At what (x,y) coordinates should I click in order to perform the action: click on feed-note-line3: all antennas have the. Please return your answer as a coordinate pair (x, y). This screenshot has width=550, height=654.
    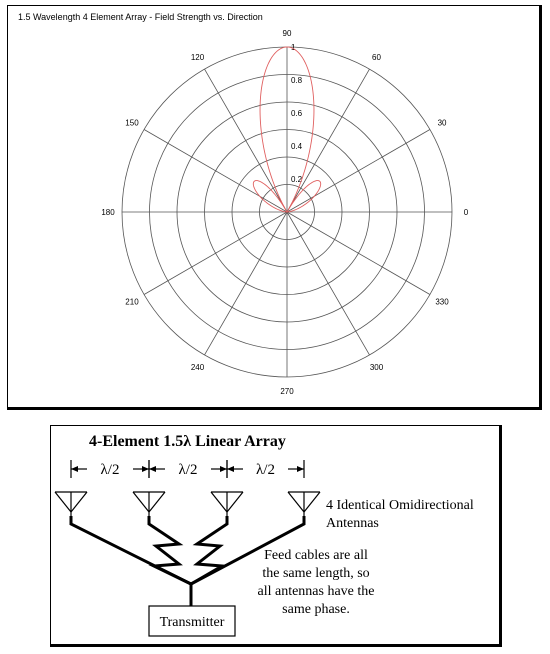
    Looking at the image, I should click on (315, 591).